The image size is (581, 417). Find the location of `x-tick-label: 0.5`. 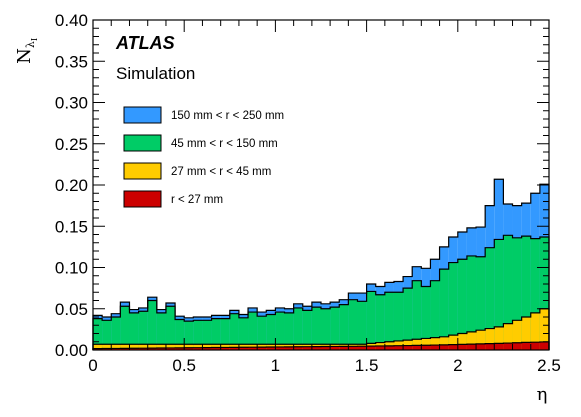

x-tick-label: 0.5 is located at coordinates (184, 365).